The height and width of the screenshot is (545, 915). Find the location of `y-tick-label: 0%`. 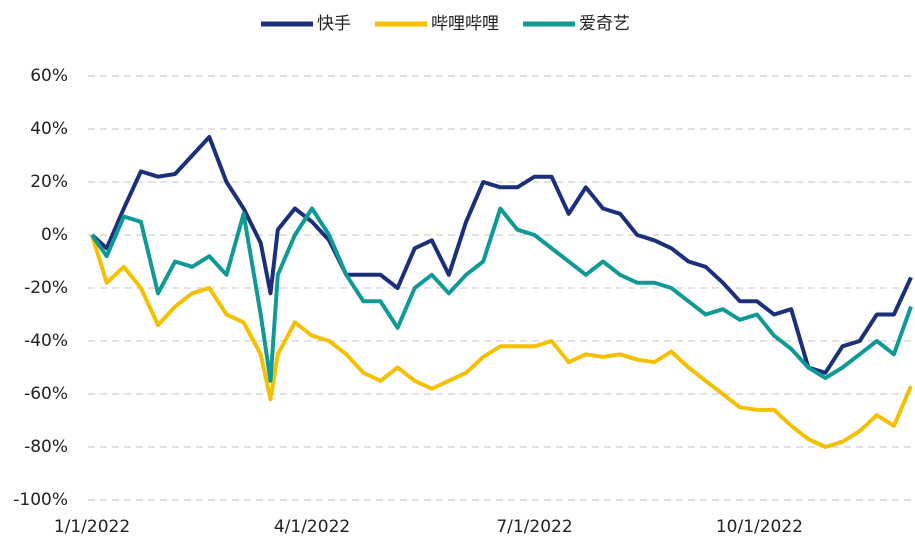

y-tick-label: 0% is located at coordinates (54, 235).